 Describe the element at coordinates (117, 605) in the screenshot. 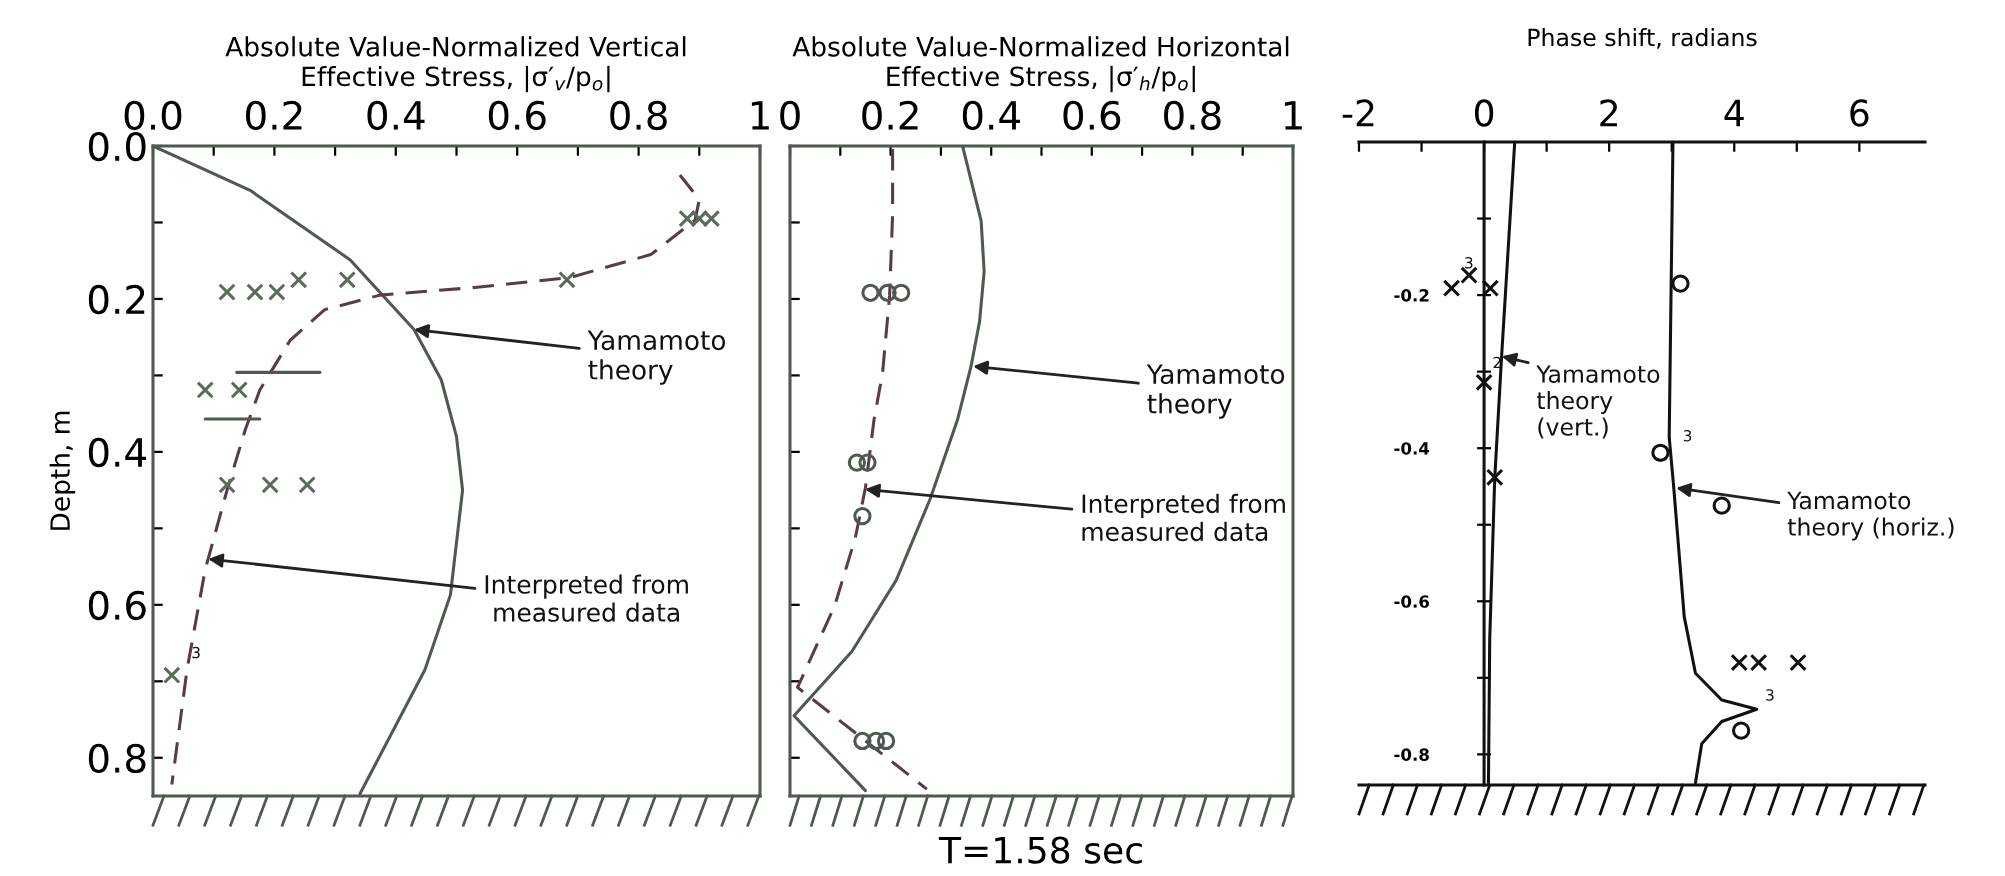

I see `y-tick-label: 0.6` at that location.